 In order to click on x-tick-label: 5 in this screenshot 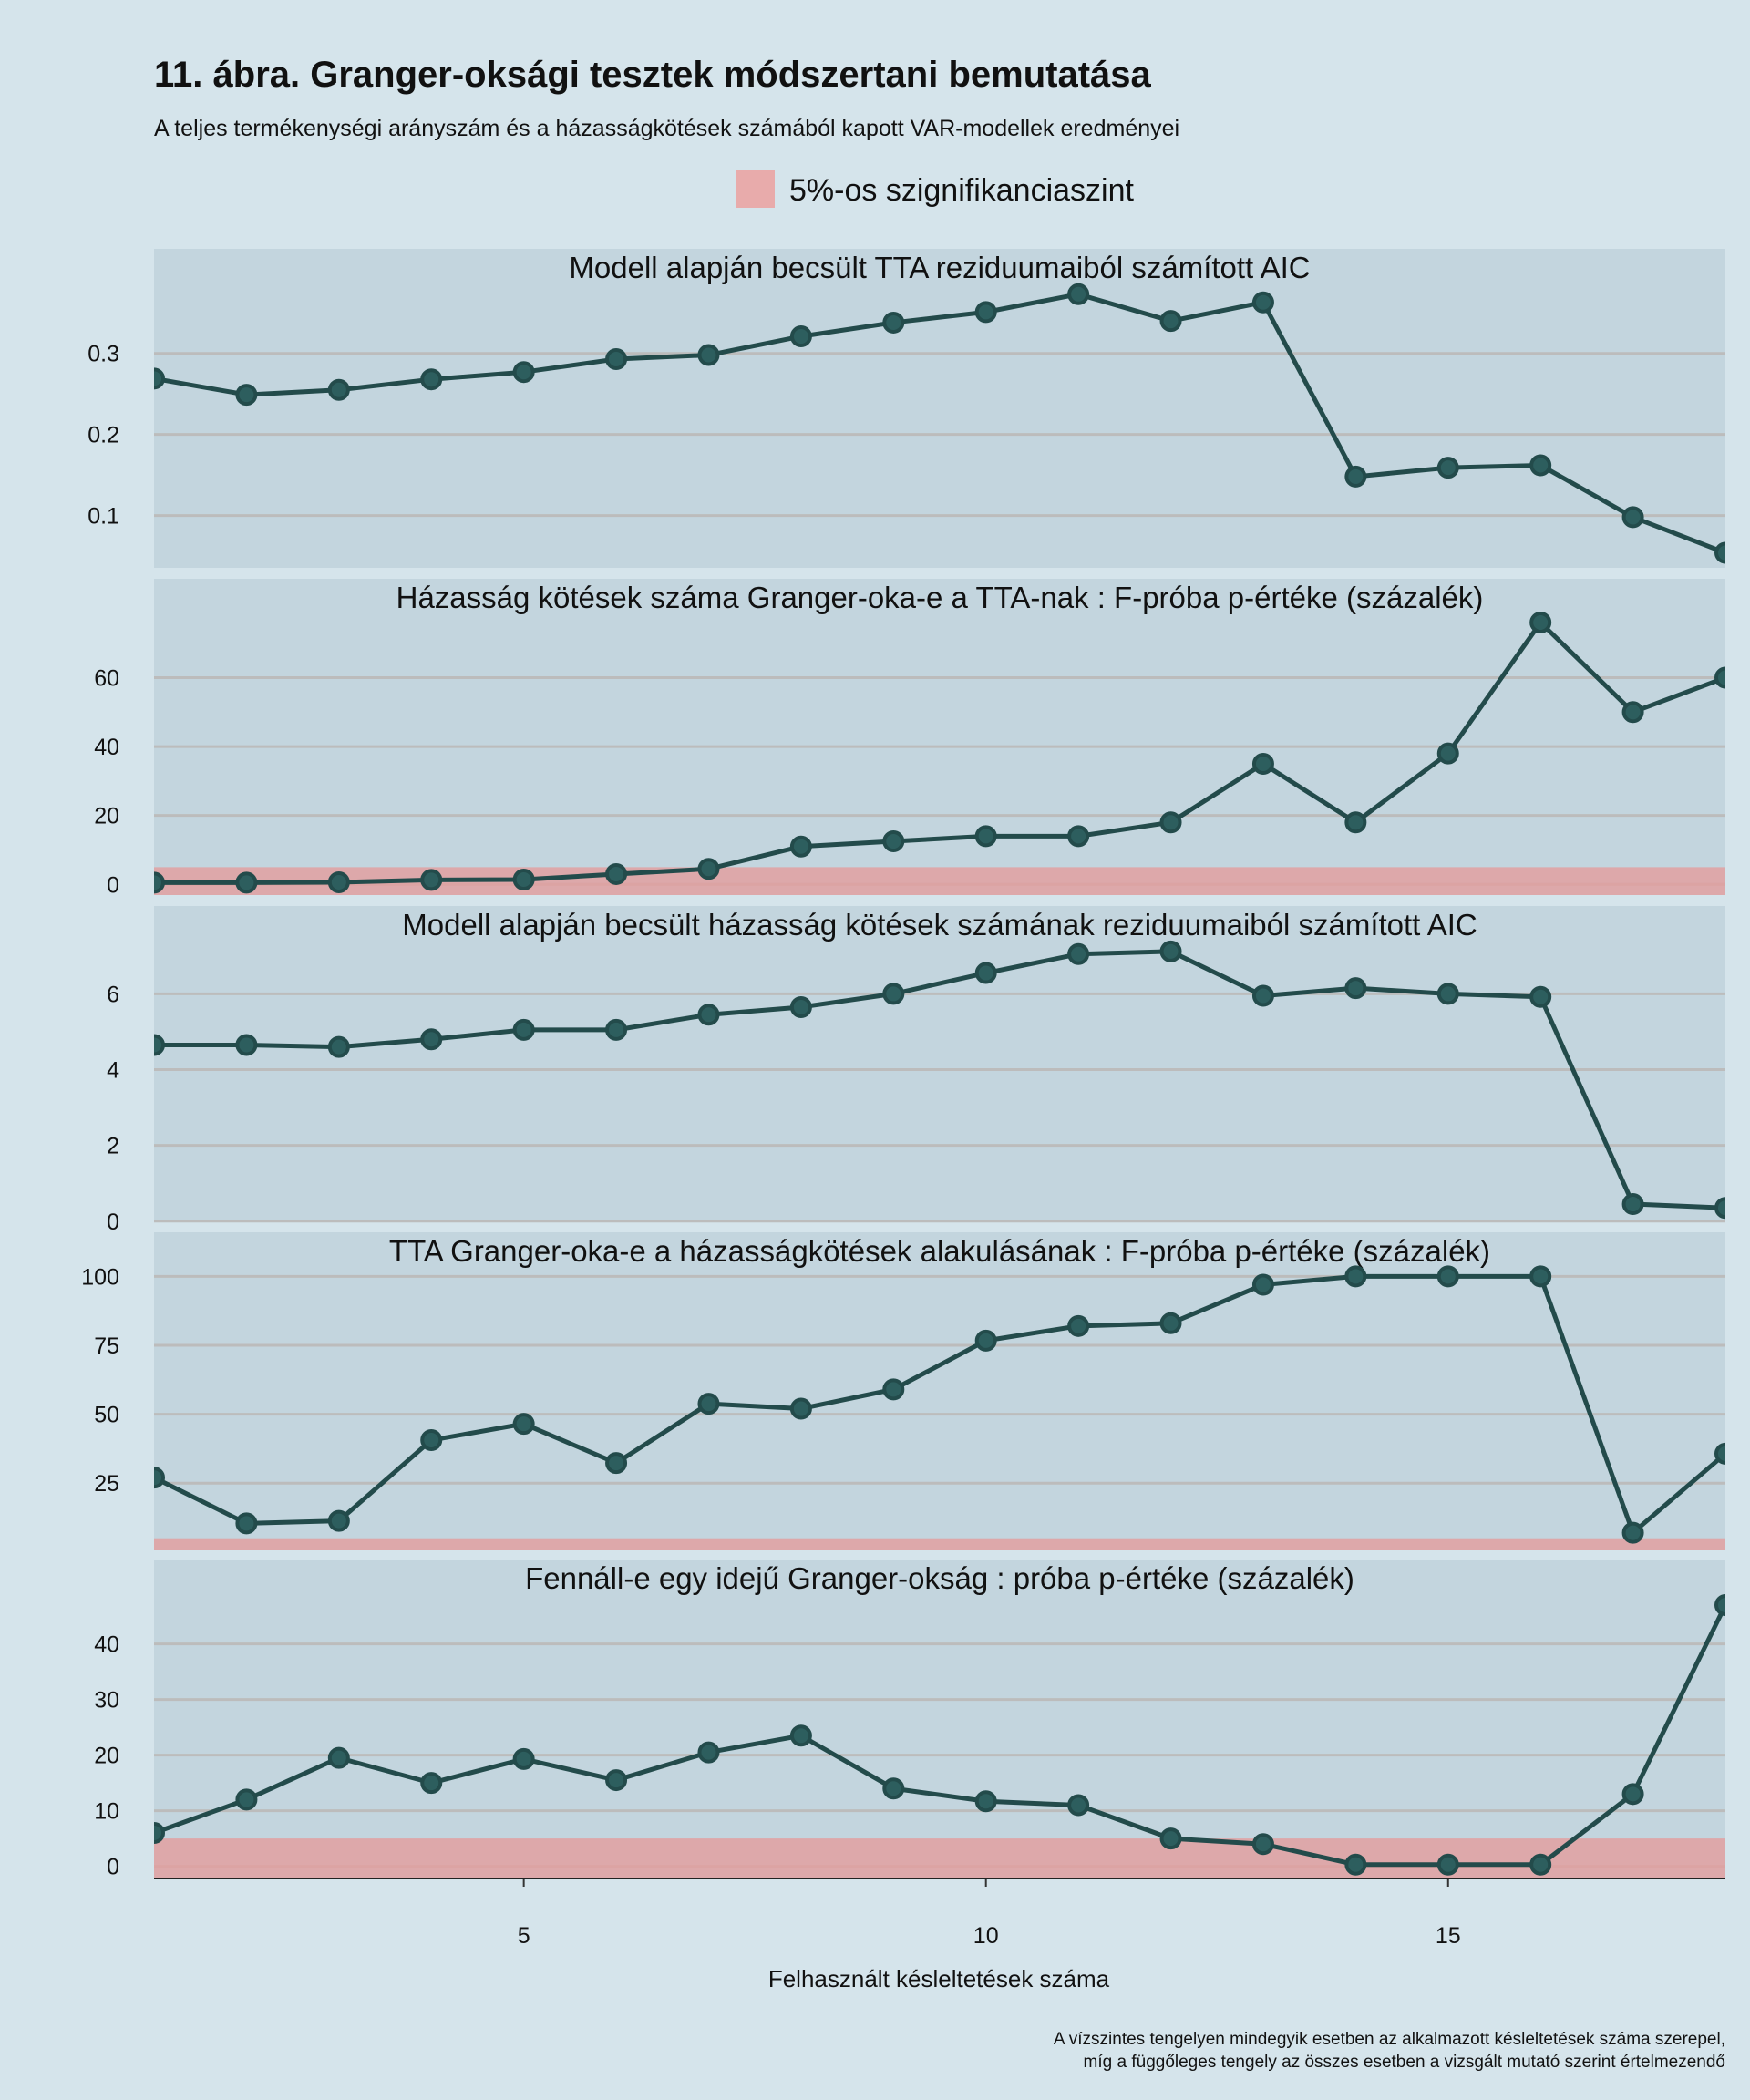, I will do `click(524, 1936)`.